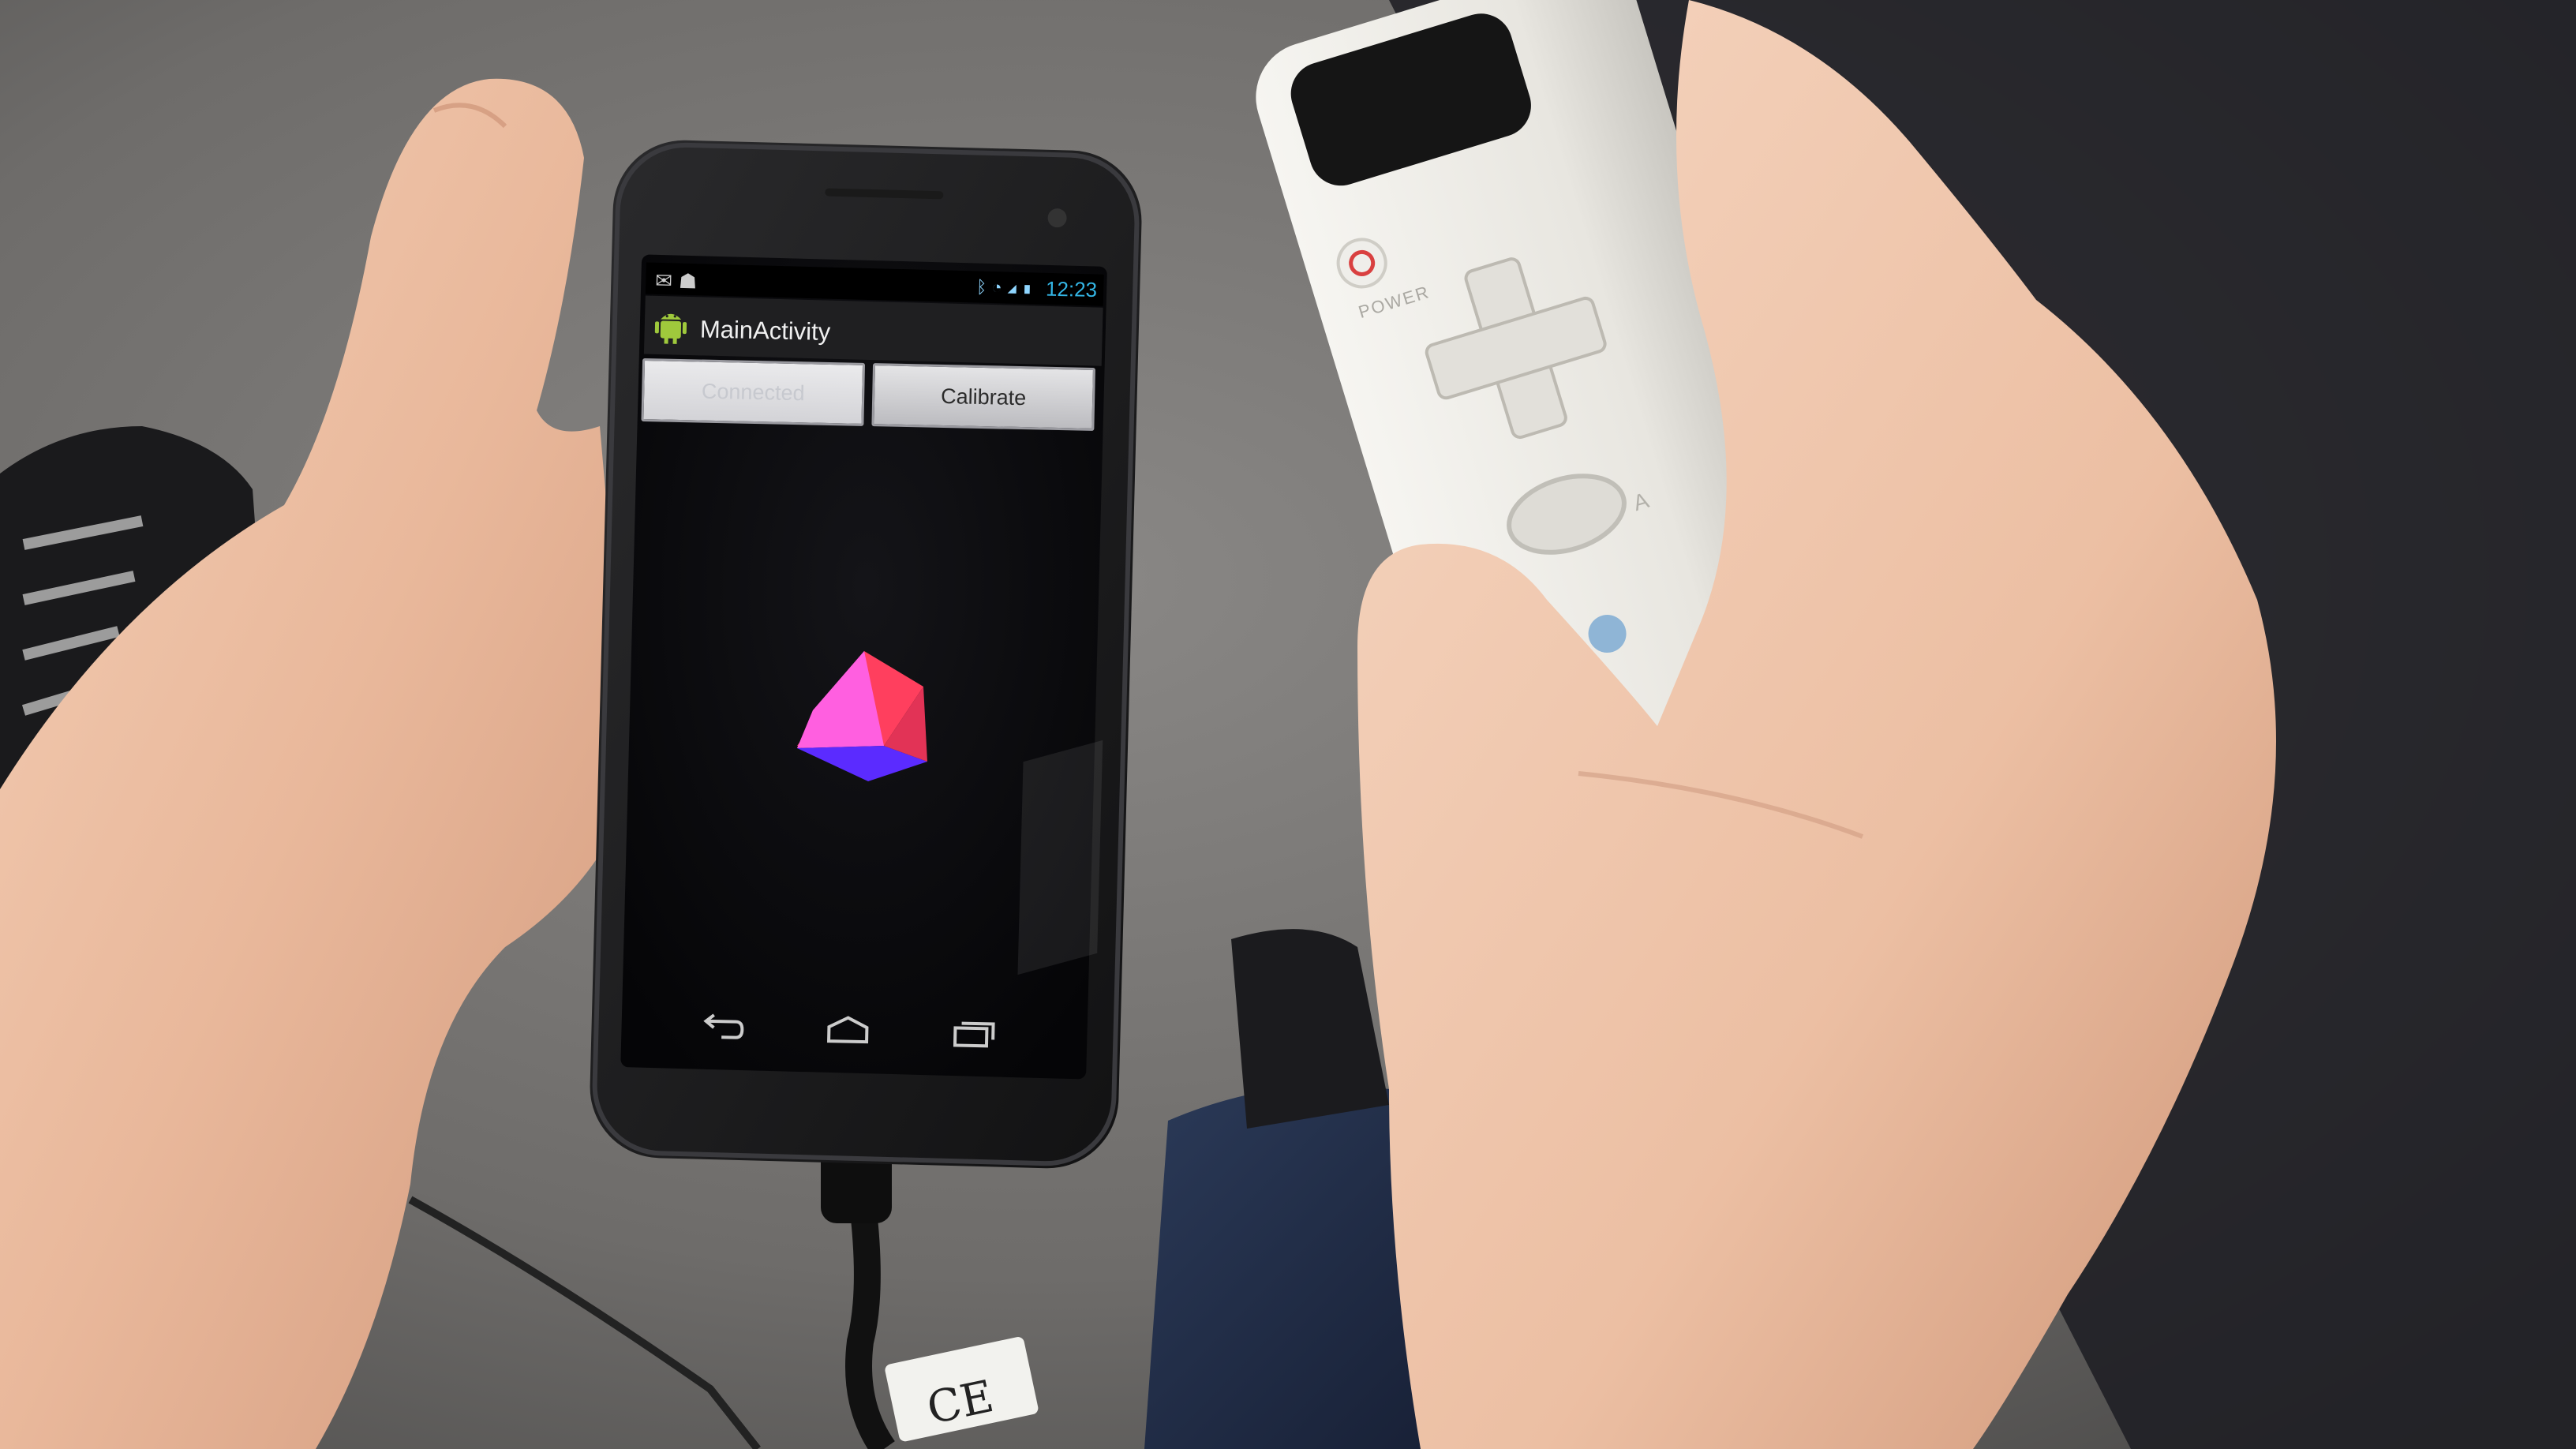 The height and width of the screenshot is (1449, 2576). What do you see at coordinates (667, 280) in the screenshot?
I see `gmail-icon: ✉` at bounding box center [667, 280].